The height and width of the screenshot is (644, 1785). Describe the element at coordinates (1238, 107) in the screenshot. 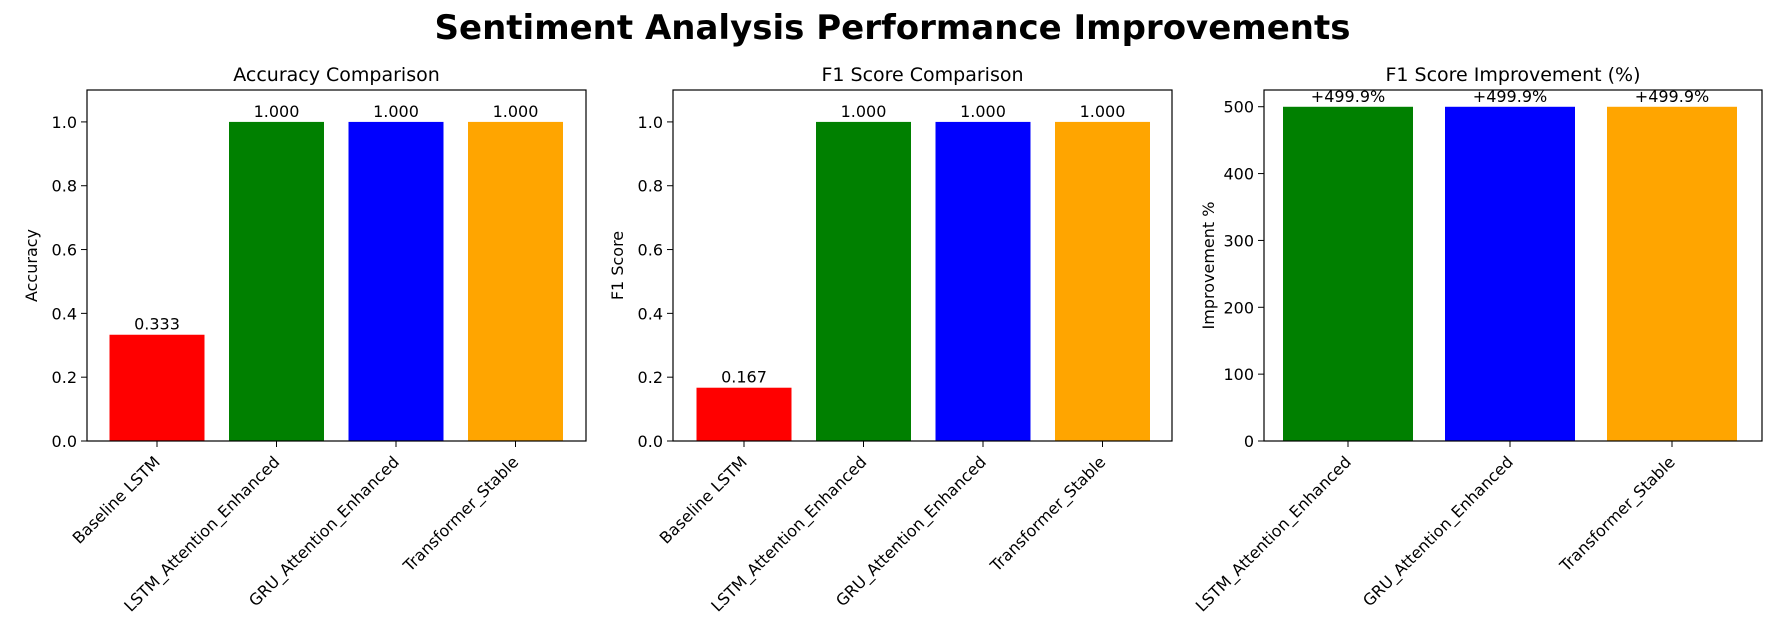

I see `y-tick-label: 500` at that location.